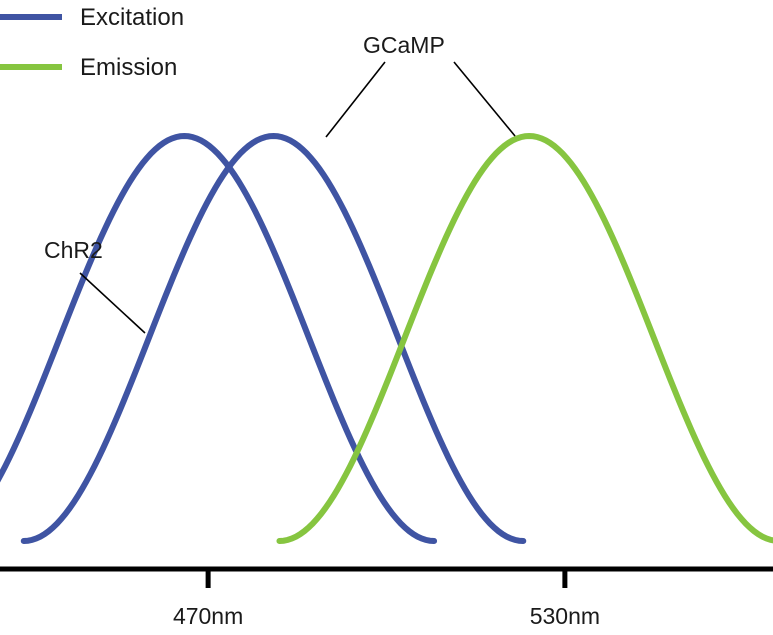 This screenshot has height=635, width=773. I want to click on annotation-gcamp: GCaMP, so click(404, 45).